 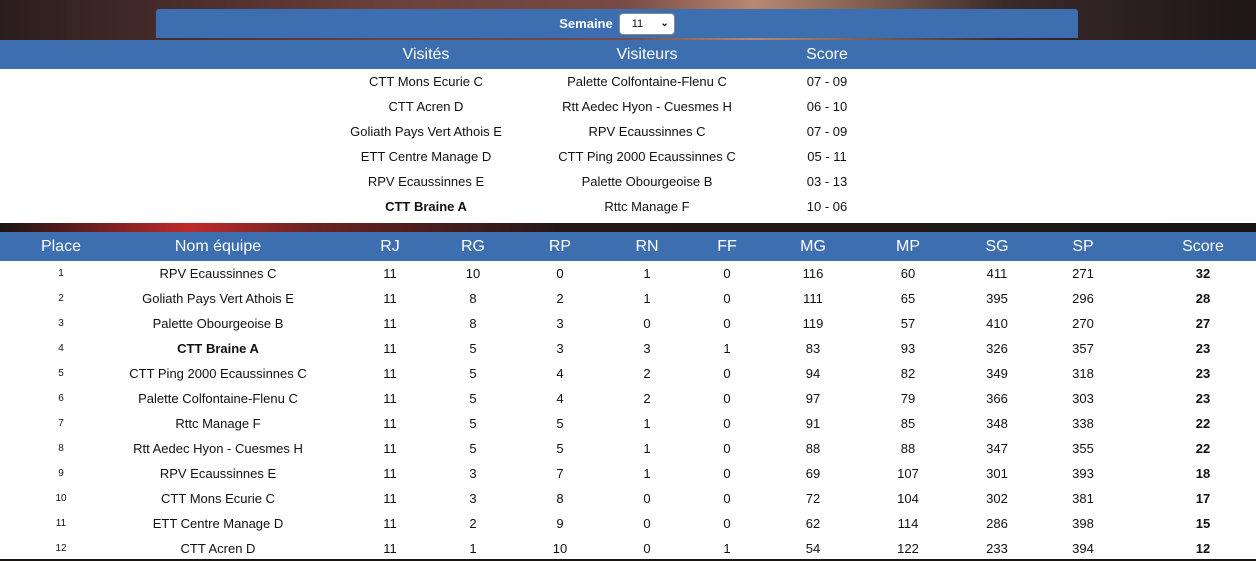 What do you see at coordinates (997, 246) in the screenshot?
I see `header-sg: SG` at bounding box center [997, 246].